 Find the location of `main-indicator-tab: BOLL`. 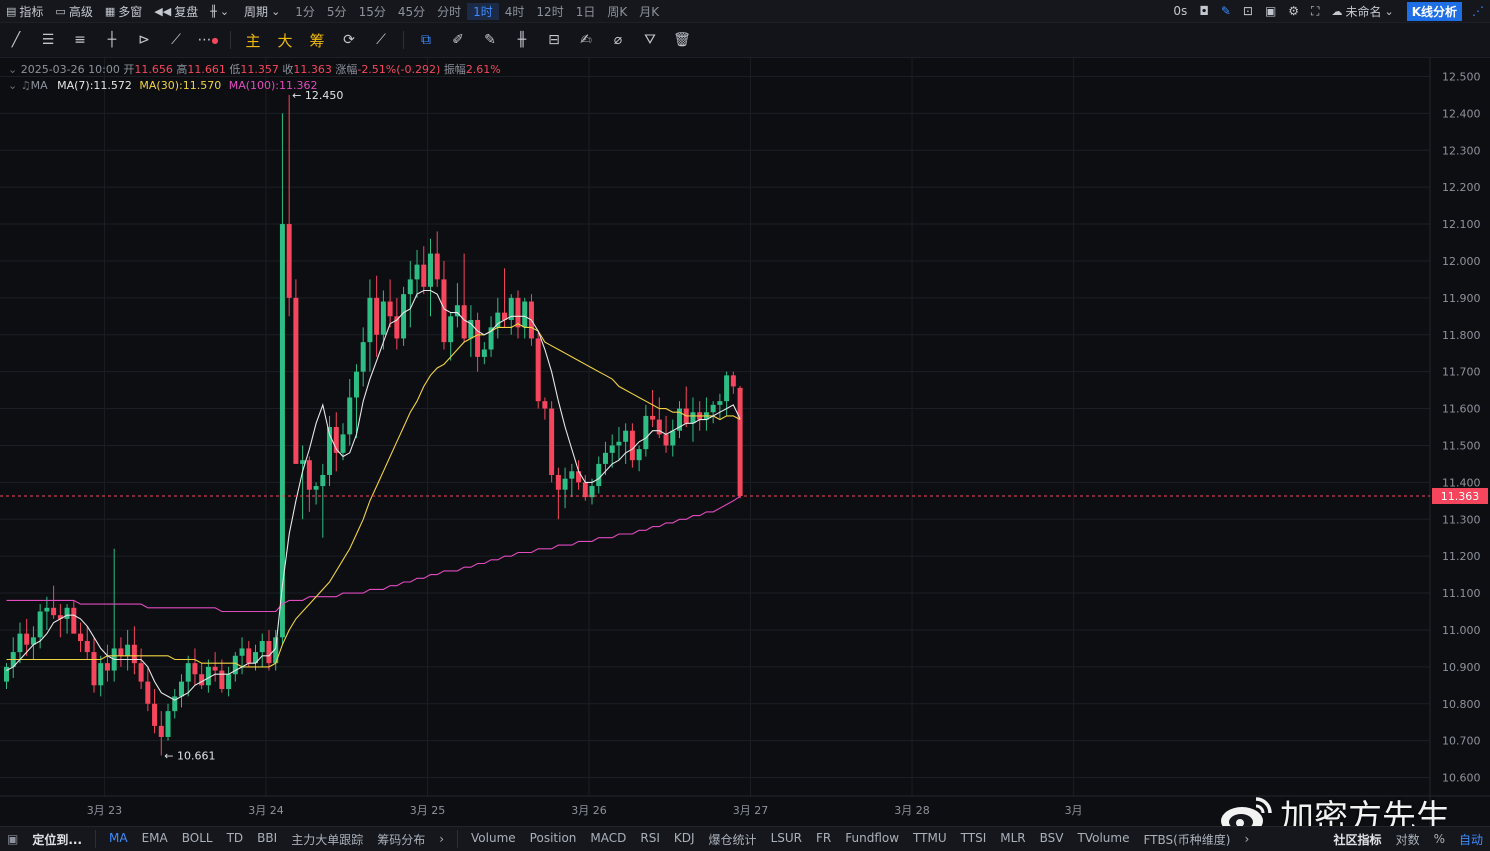

main-indicator-tab: BOLL is located at coordinates (197, 837).